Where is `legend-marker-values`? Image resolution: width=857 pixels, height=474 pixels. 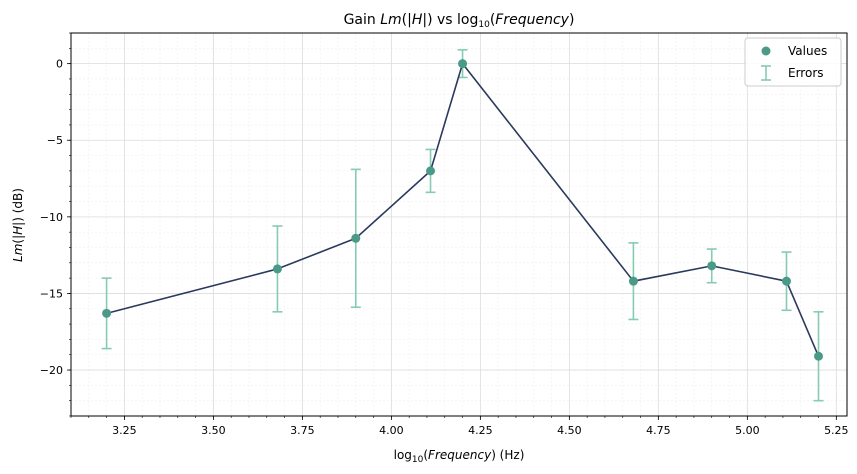
legend-marker-values is located at coordinates (766, 51).